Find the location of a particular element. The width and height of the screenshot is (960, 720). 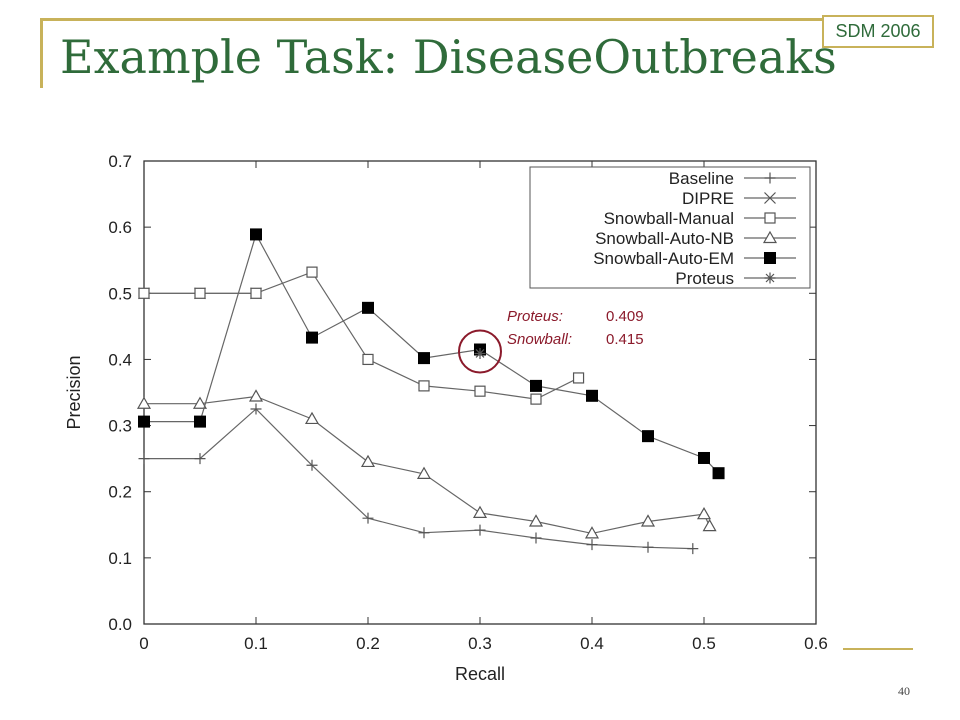

legend-label: Snowball-Manual is located at coordinates (669, 218).